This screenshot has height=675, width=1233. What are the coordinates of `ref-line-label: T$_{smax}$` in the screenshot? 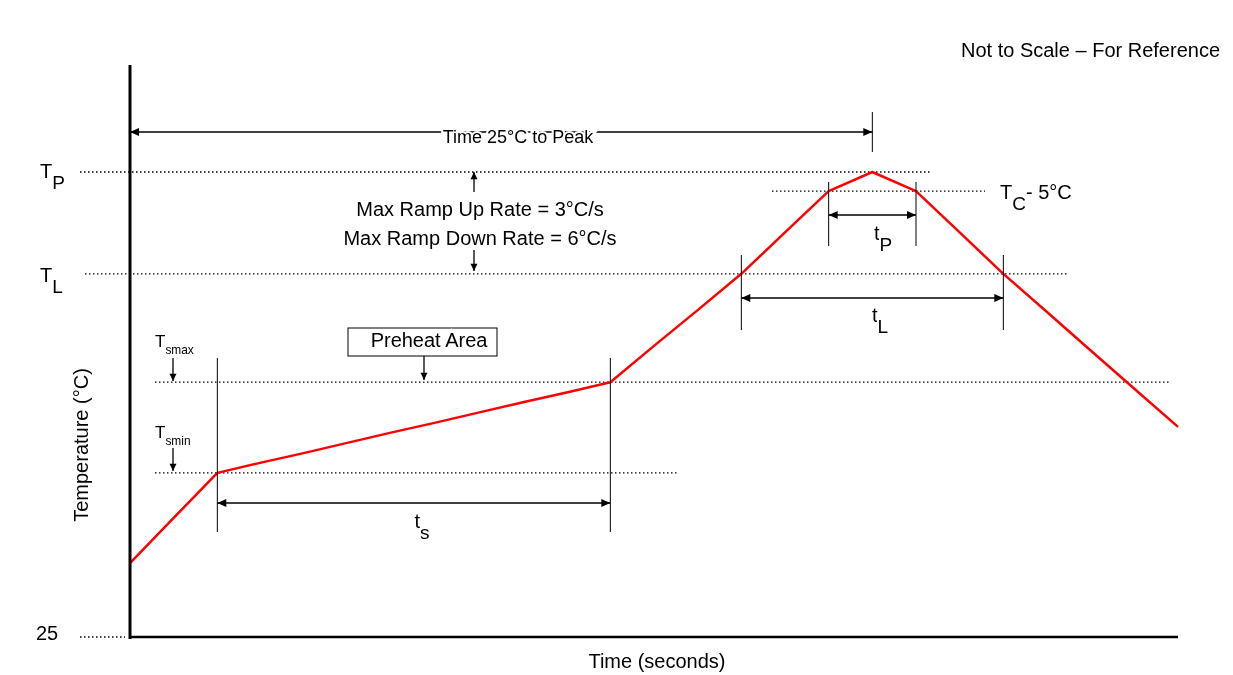 It's located at (174, 345).